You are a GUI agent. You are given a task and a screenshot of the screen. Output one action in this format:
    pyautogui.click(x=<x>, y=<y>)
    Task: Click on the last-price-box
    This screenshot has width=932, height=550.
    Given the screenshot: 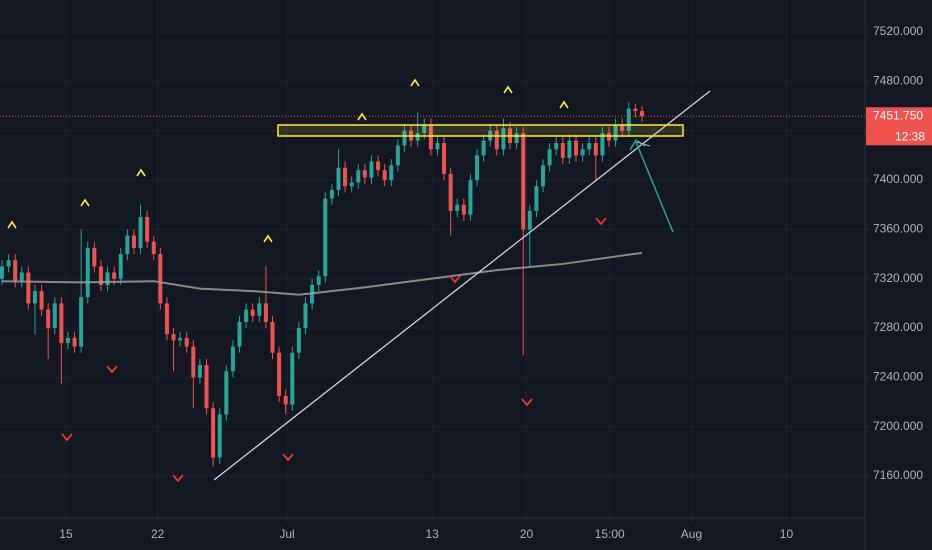 What is the action you would take?
    pyautogui.click(x=899, y=126)
    